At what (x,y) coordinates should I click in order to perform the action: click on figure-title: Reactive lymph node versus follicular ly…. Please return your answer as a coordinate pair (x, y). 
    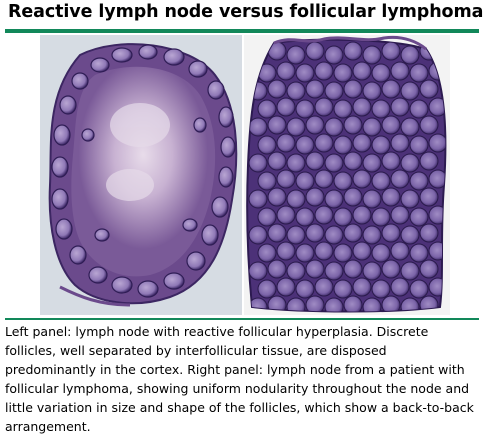
    Looking at the image, I should click on (246, 12).